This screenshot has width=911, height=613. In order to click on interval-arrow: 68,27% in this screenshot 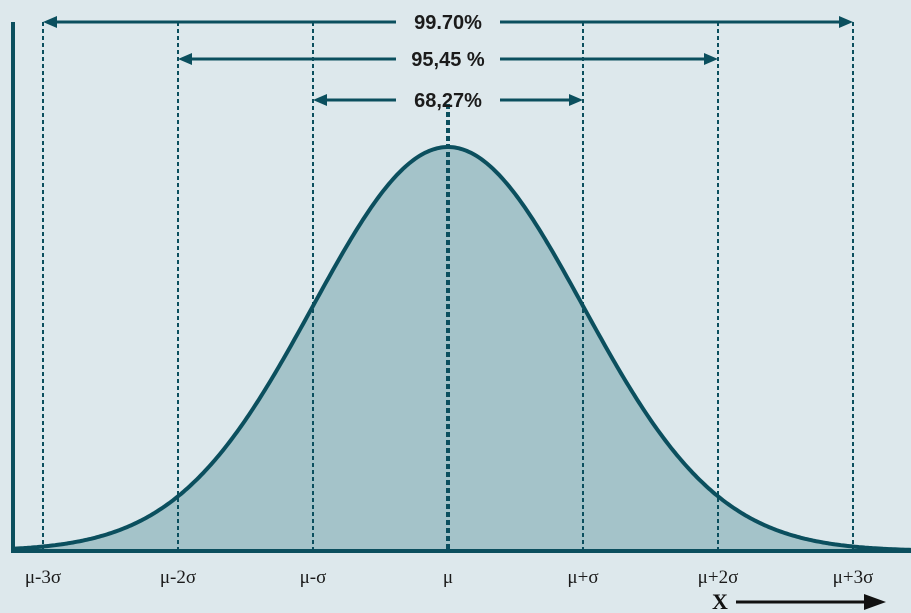, I will do `click(448, 101)`.